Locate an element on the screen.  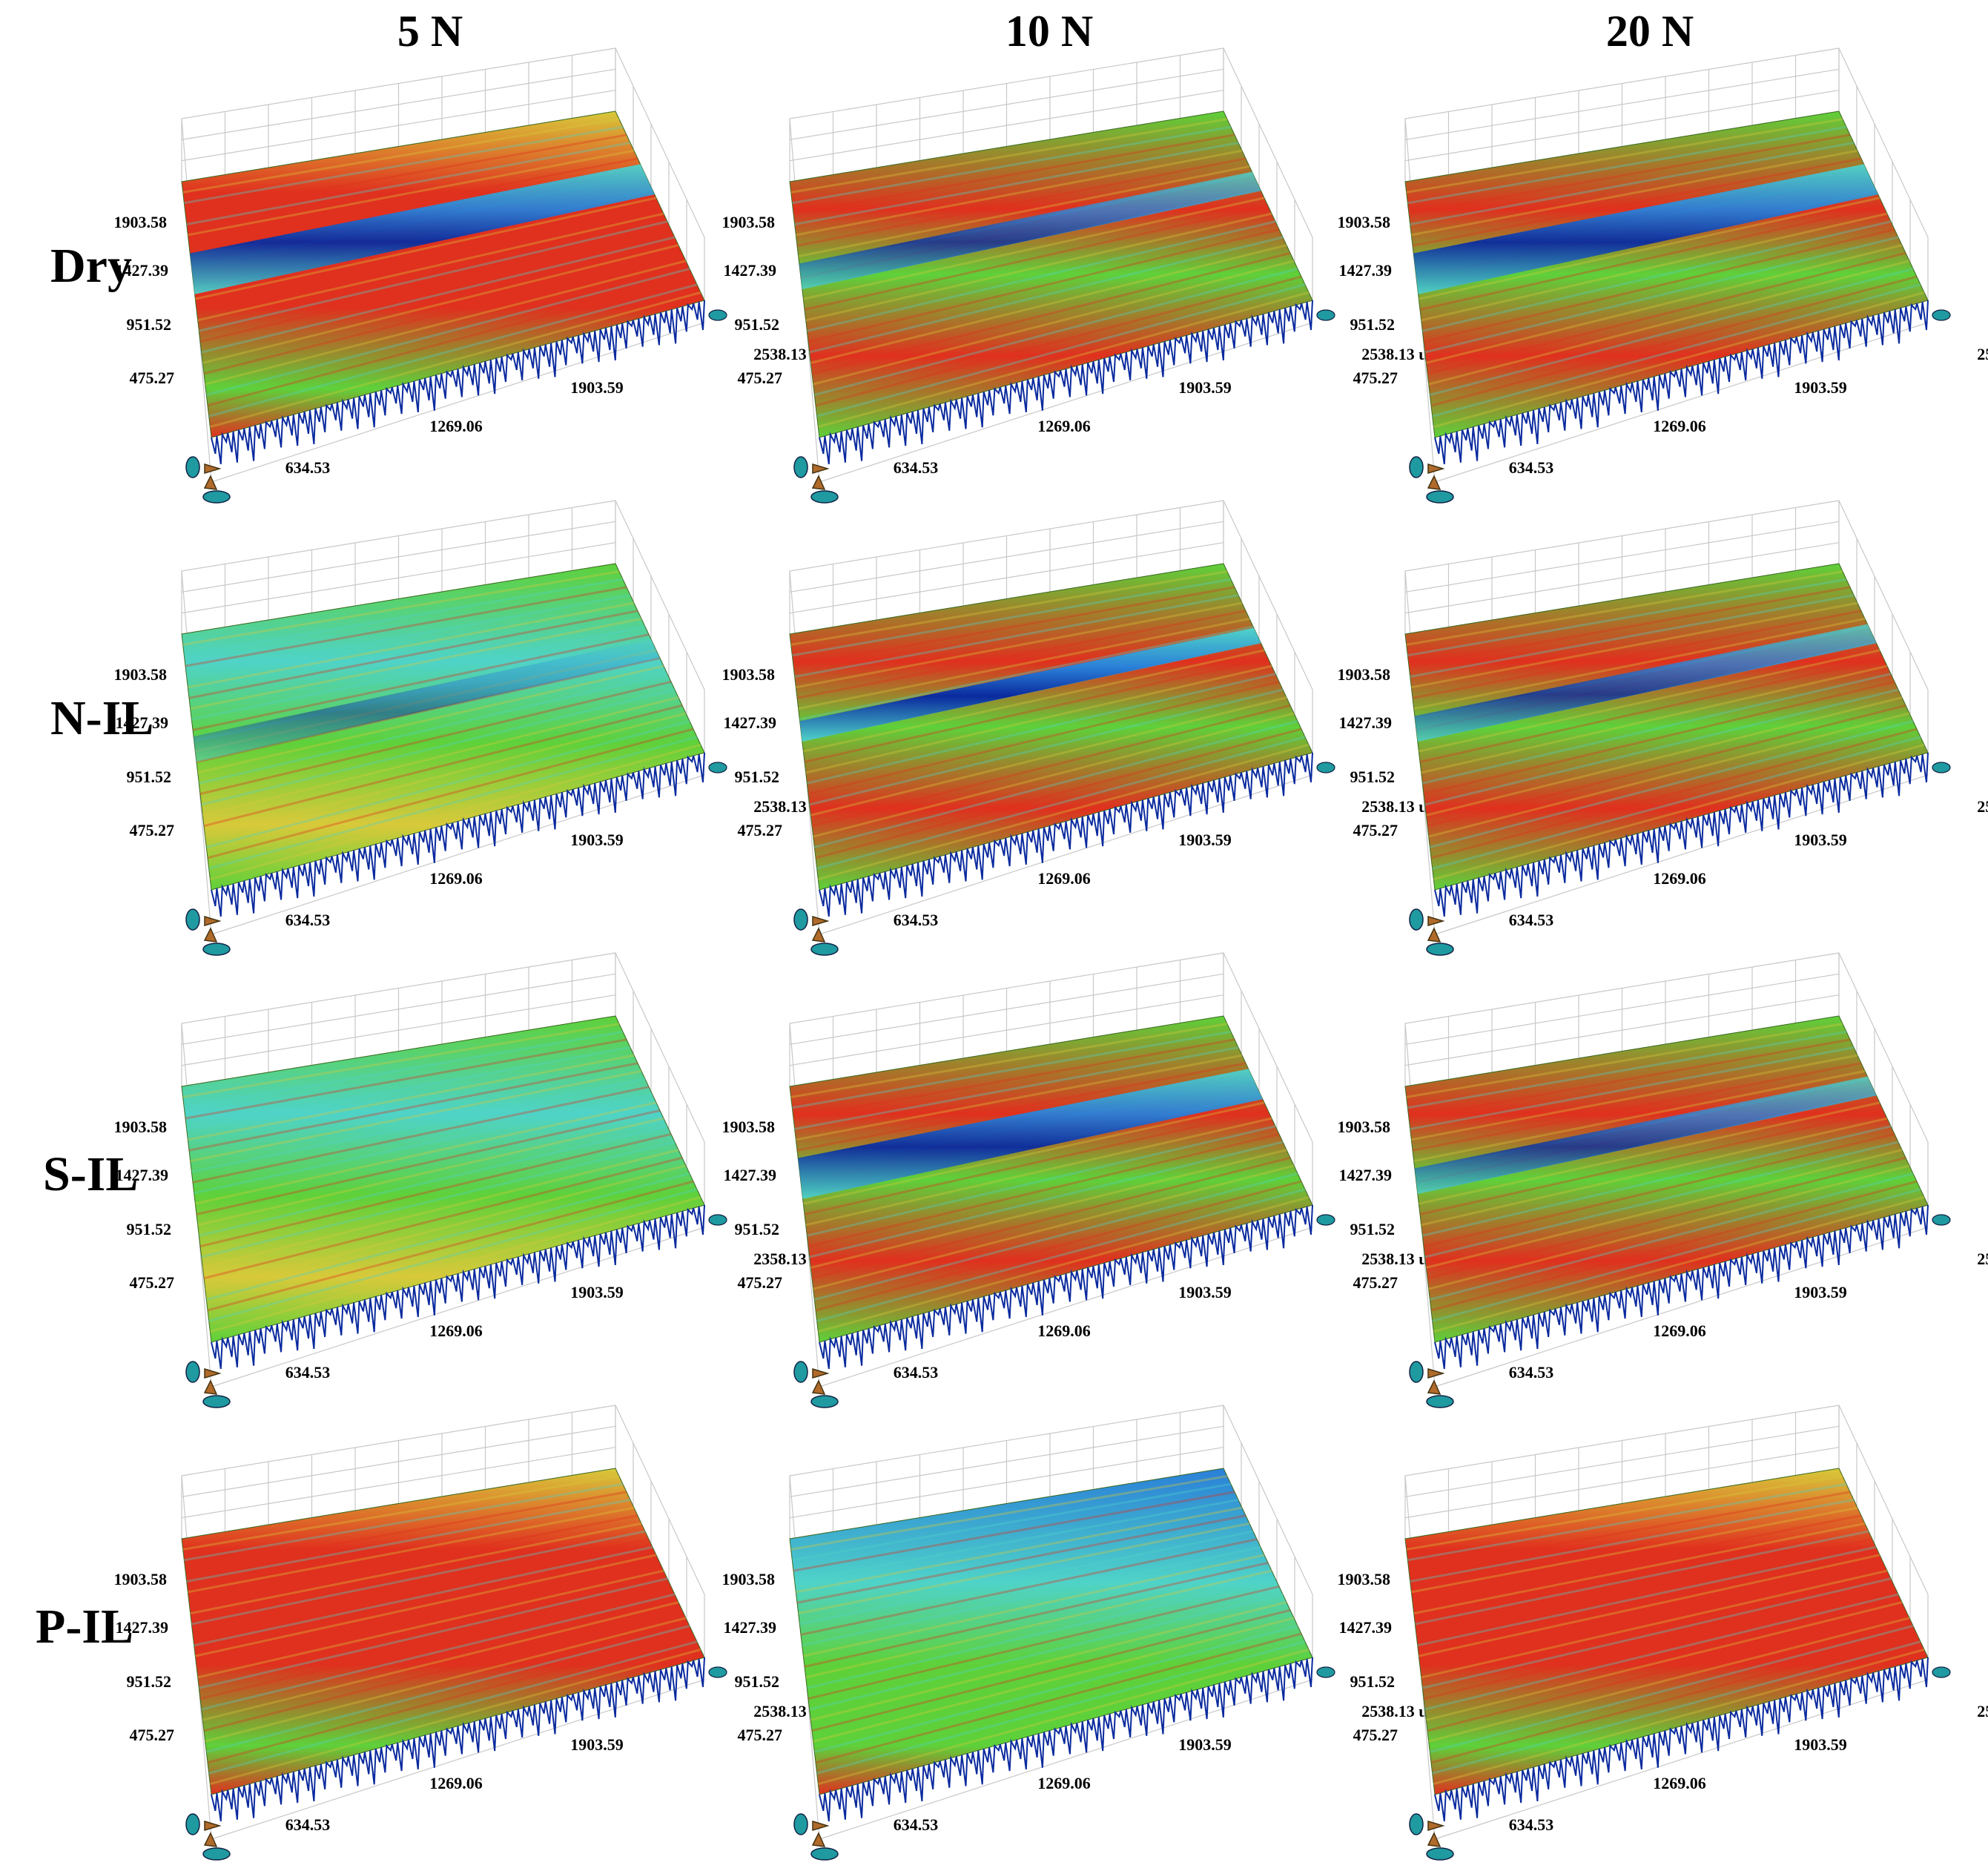
column-titles: 5 N 10 N 20 N is located at coordinates (1045, 32).